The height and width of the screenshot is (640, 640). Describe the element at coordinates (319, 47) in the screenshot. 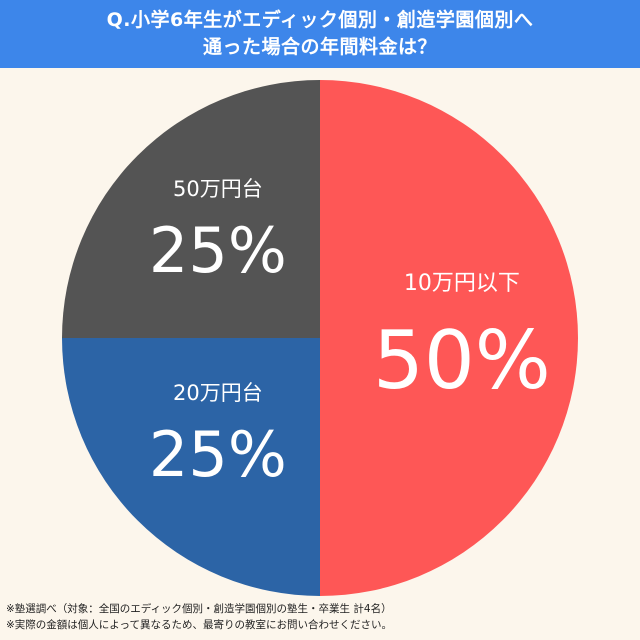

I see `chart-title-line-2: 通った場合の年間料金は？` at that location.